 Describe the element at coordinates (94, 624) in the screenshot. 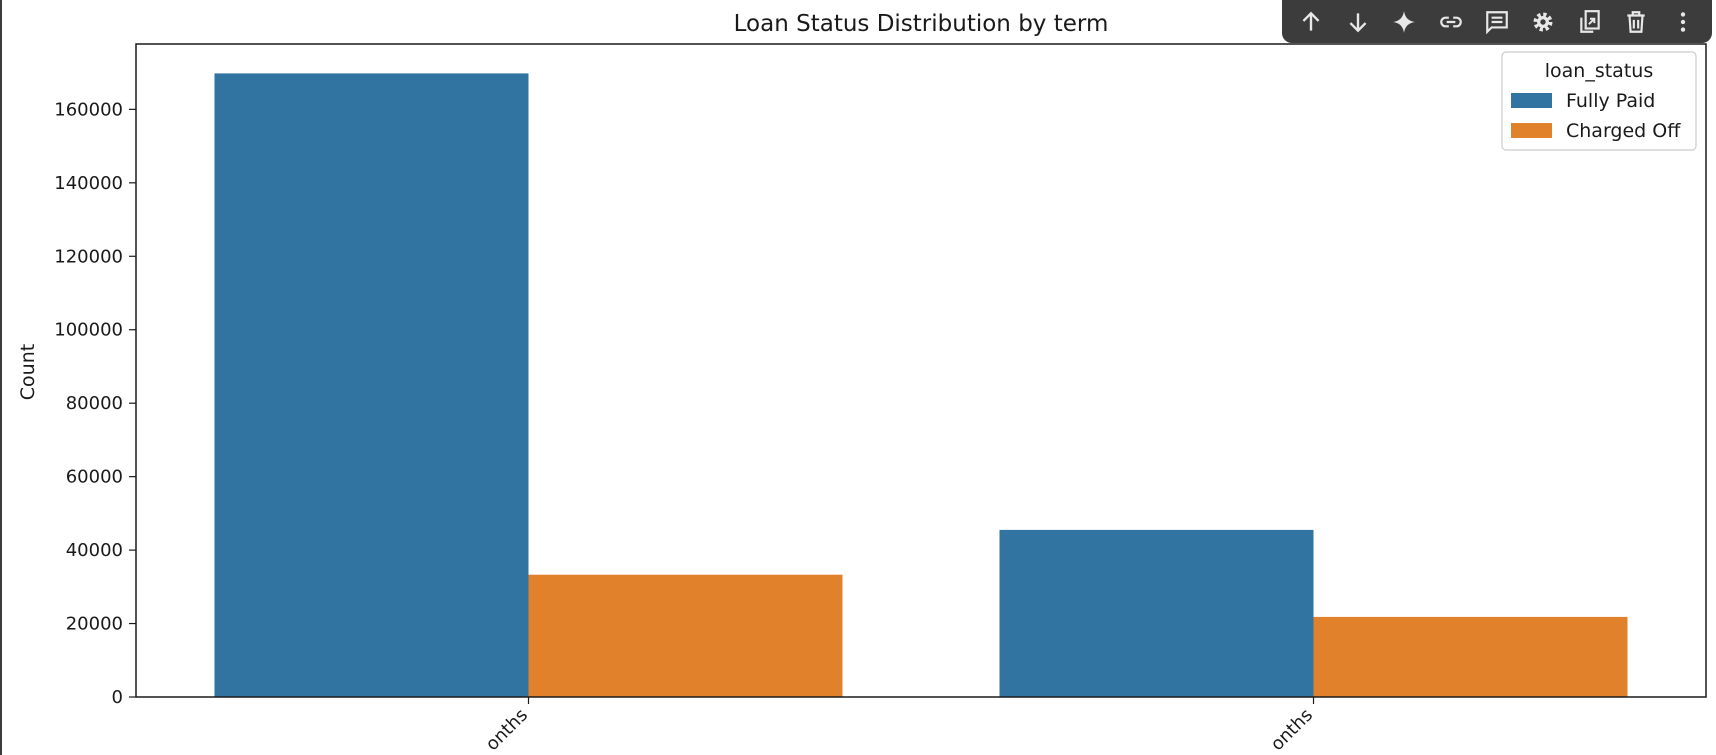

I see `y-tick-label: 20000` at that location.